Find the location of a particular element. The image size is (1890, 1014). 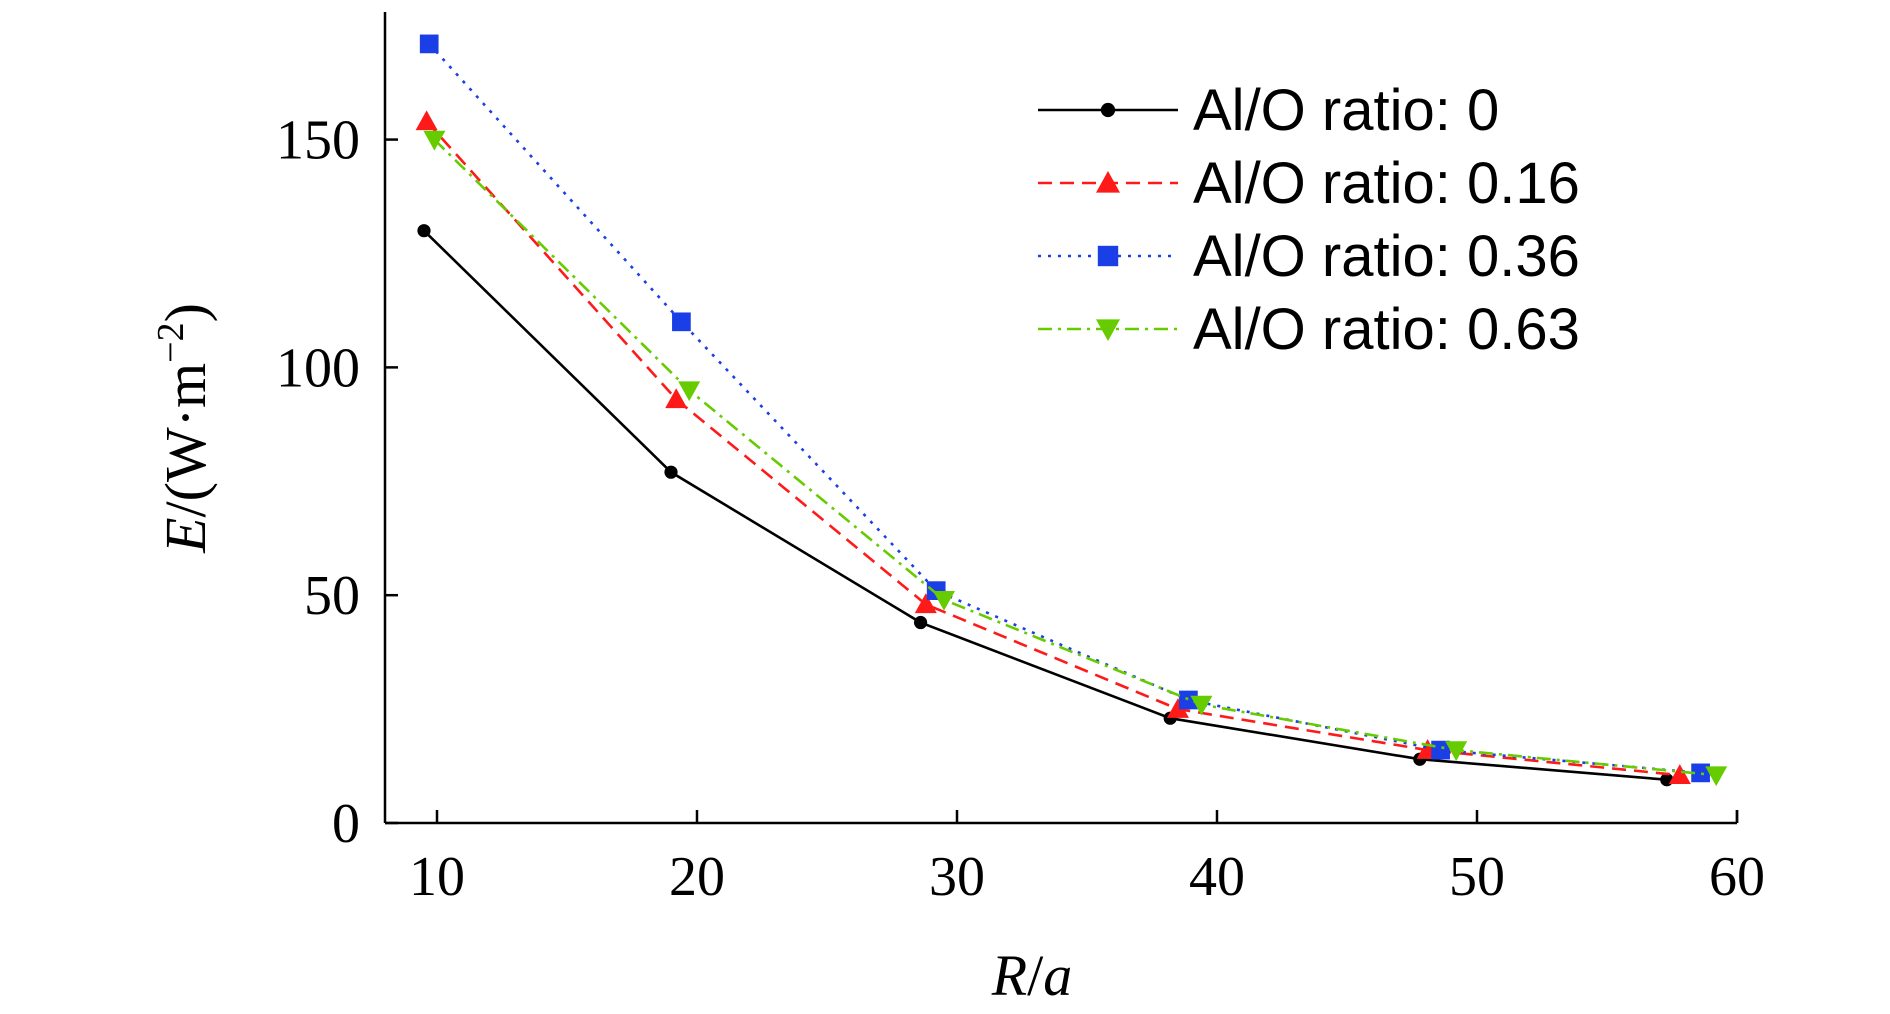

x-tick-label: 50 is located at coordinates (1477, 877).